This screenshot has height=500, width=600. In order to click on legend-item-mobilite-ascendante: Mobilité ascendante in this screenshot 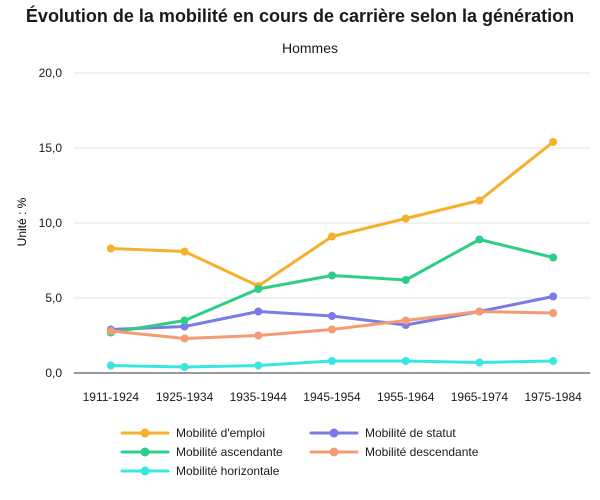, I will do `click(201, 452)`.